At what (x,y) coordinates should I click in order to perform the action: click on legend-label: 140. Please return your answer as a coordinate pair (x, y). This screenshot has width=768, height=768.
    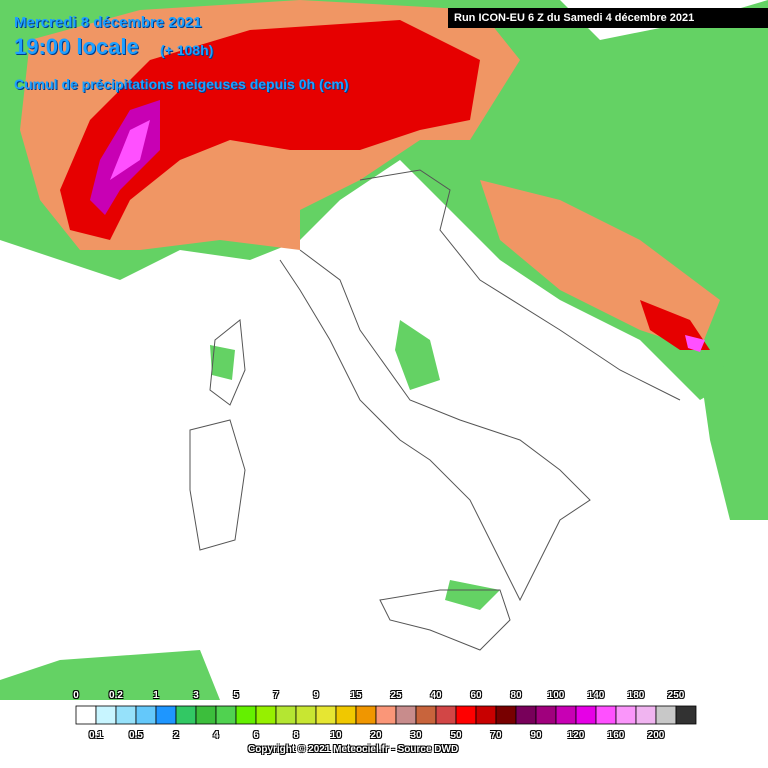
    Looking at the image, I should click on (596, 695).